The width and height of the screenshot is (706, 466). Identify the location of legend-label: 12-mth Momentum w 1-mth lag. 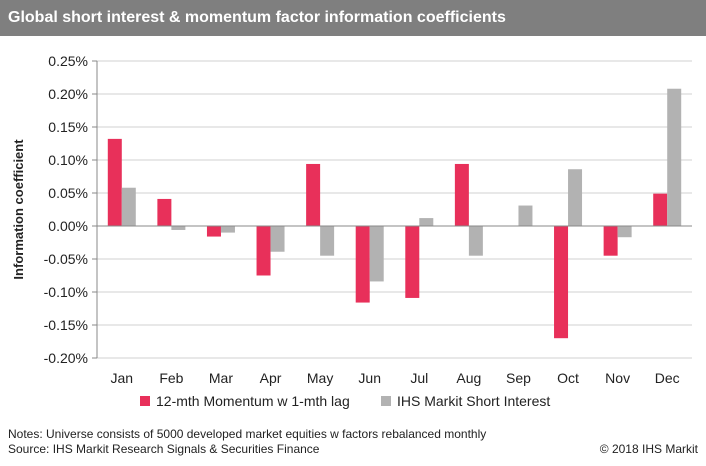
(253, 401).